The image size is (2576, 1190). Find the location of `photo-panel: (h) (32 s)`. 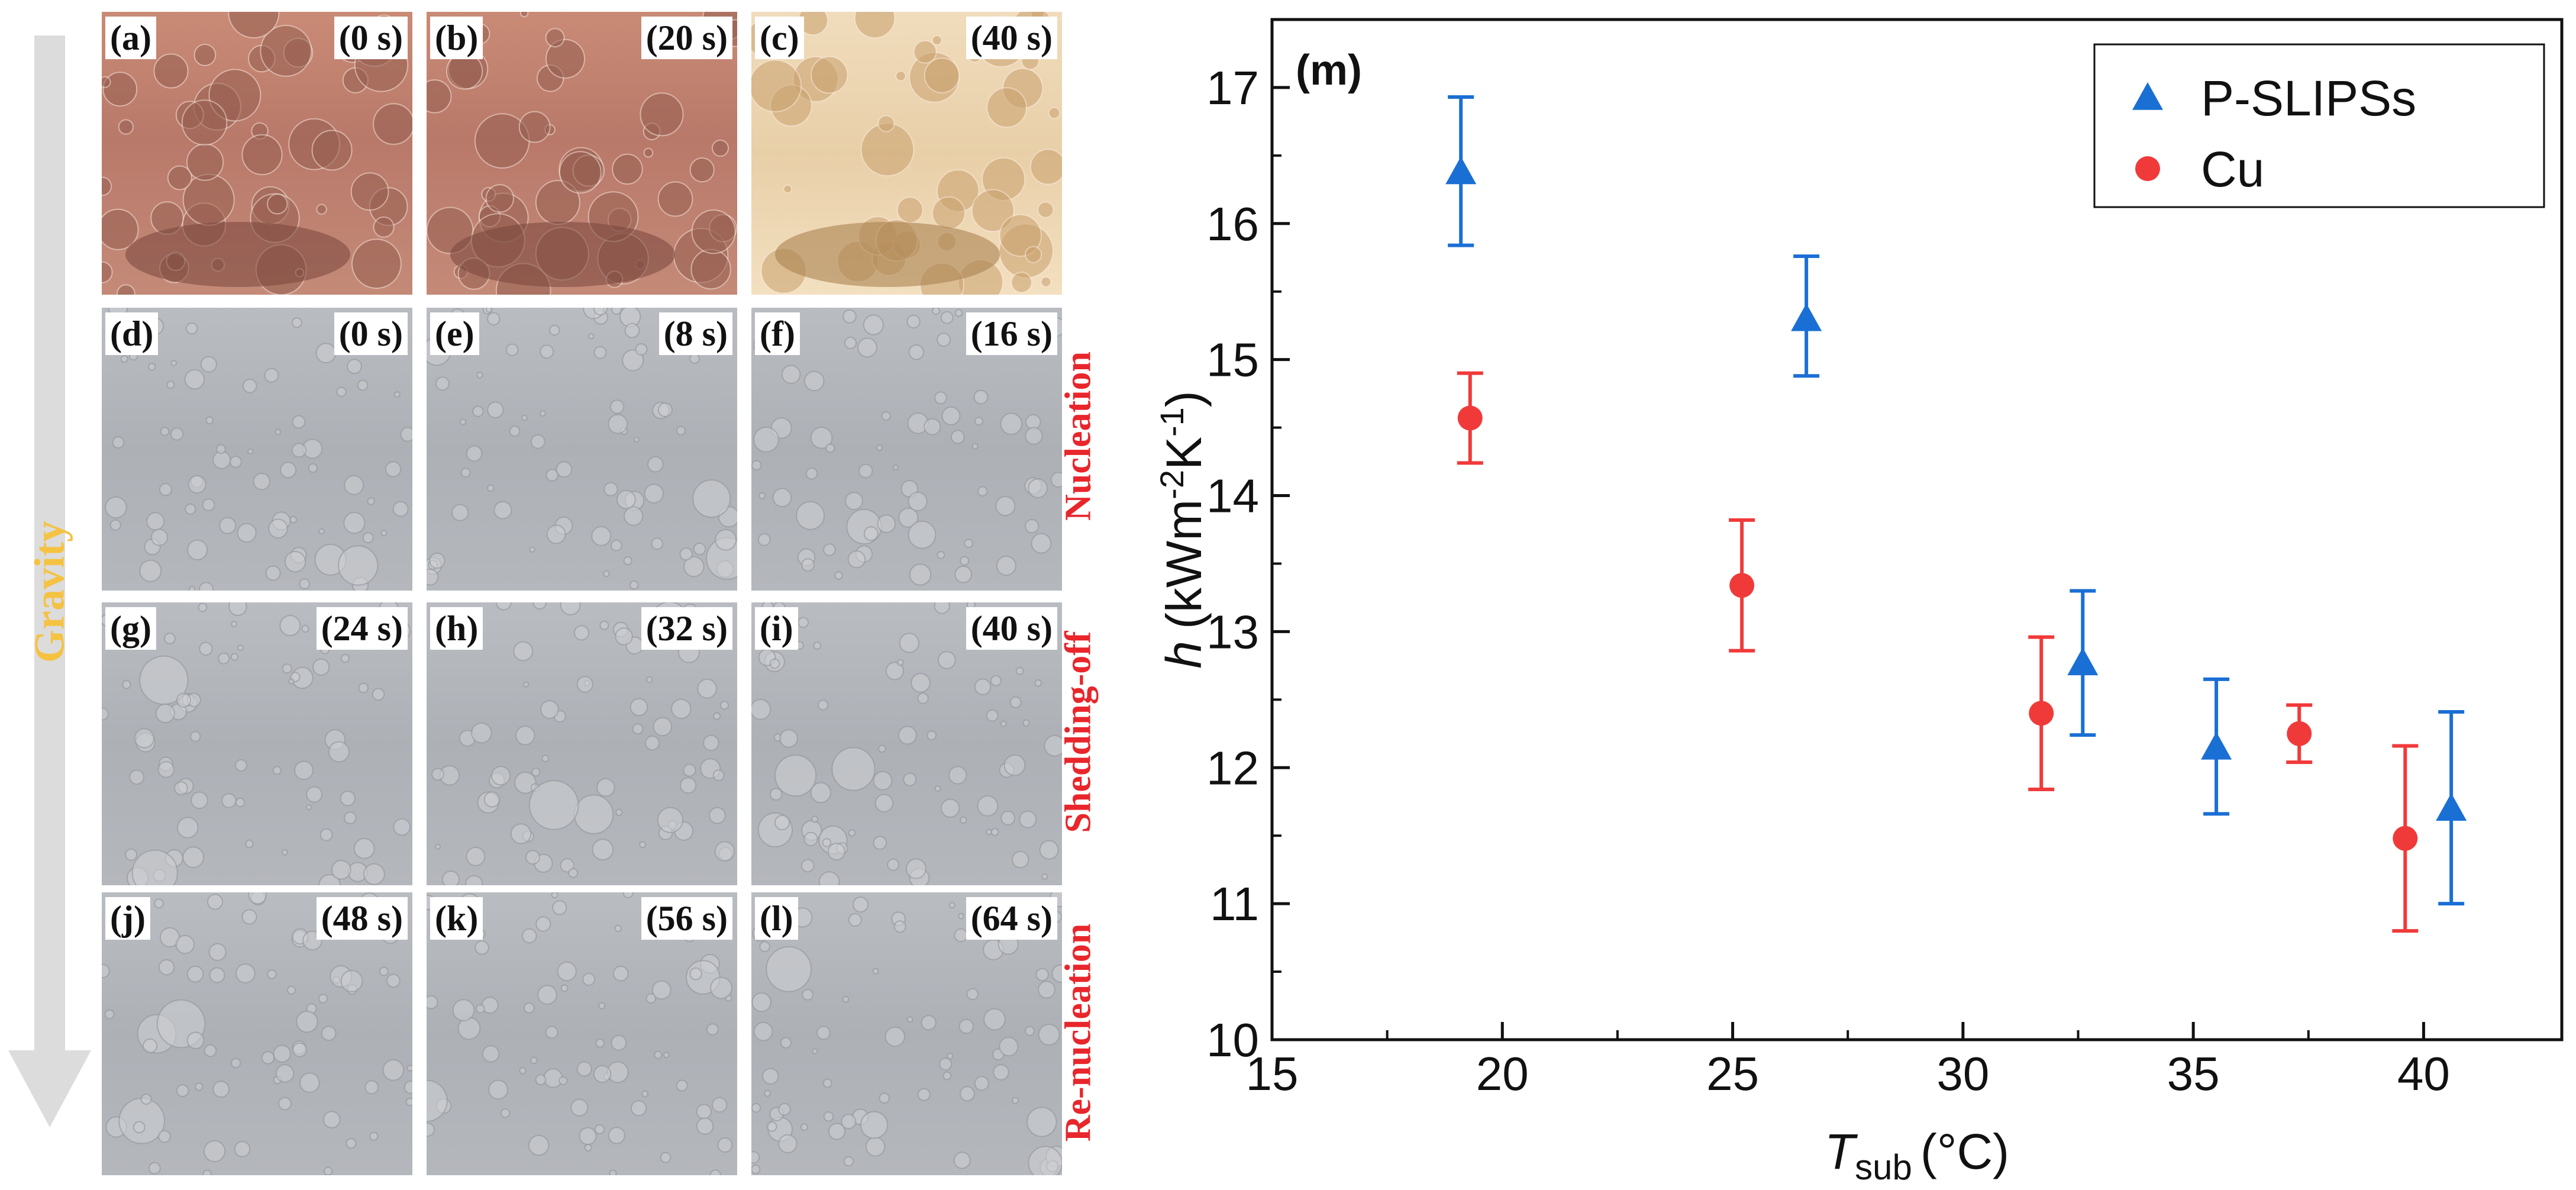

photo-panel: (h) (32 s) is located at coordinates (582, 743).